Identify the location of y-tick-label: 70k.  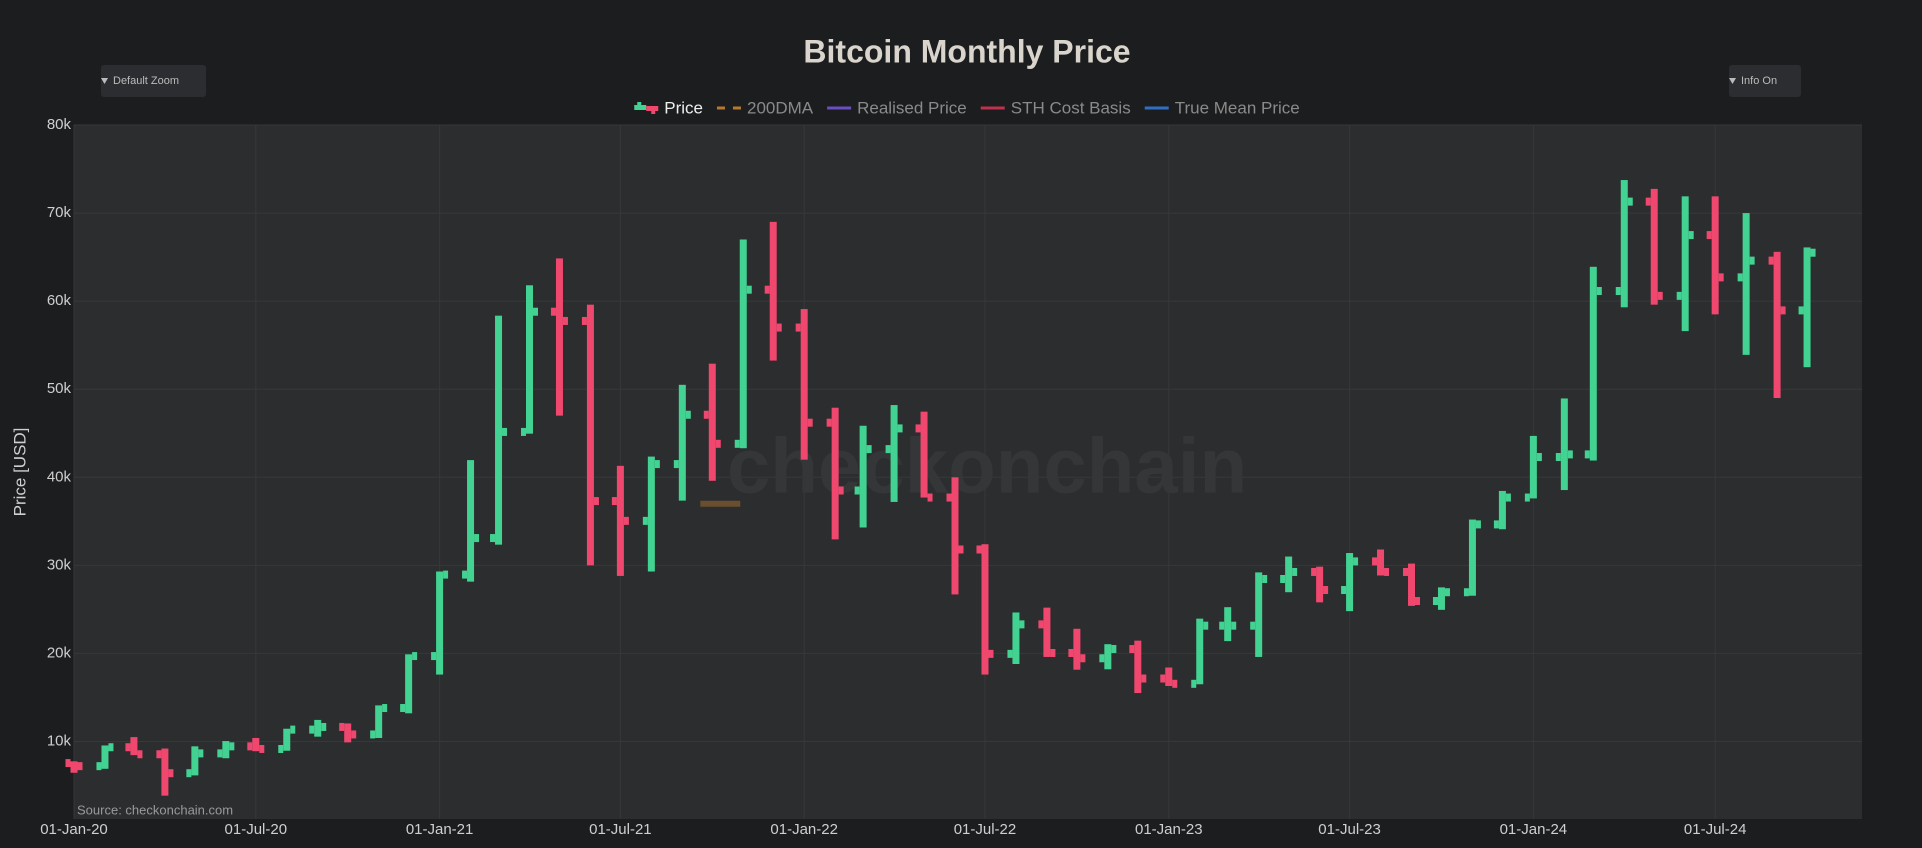
(59, 212).